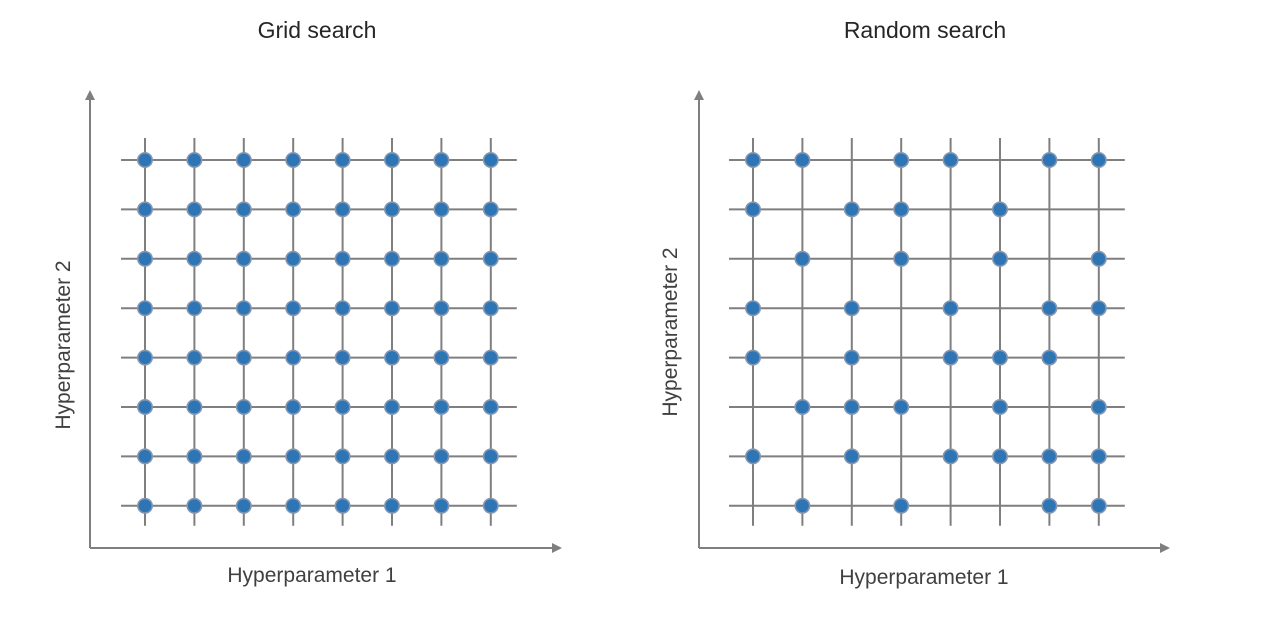 This screenshot has height=618, width=1266. What do you see at coordinates (925, 30) in the screenshot?
I see `panel-title: Random search` at bounding box center [925, 30].